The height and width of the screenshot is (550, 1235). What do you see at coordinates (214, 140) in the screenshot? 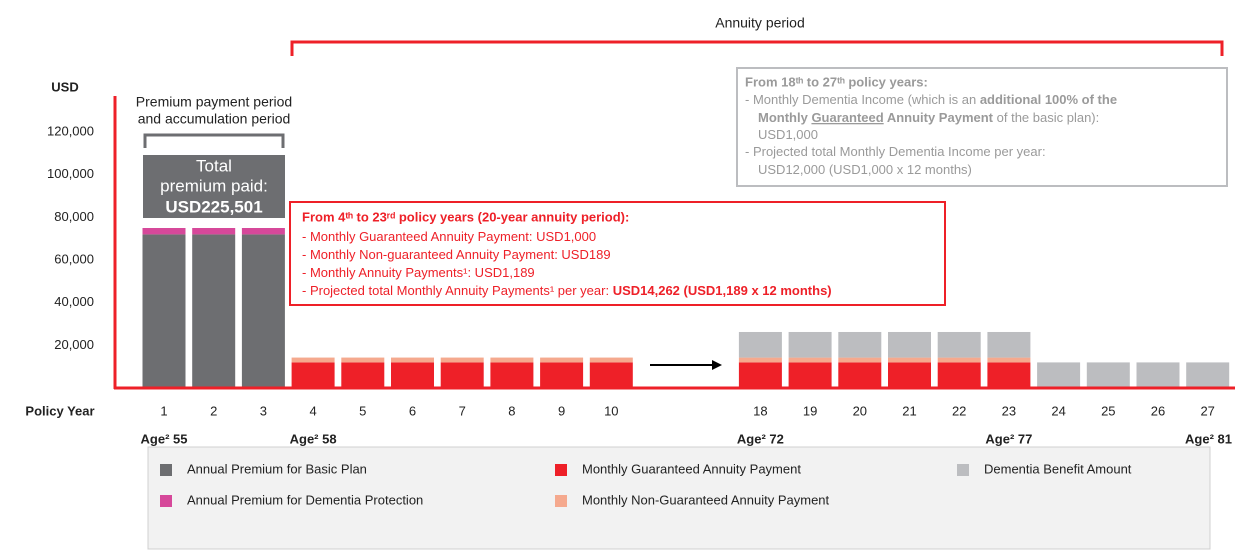
I see `premium-bracket` at bounding box center [214, 140].